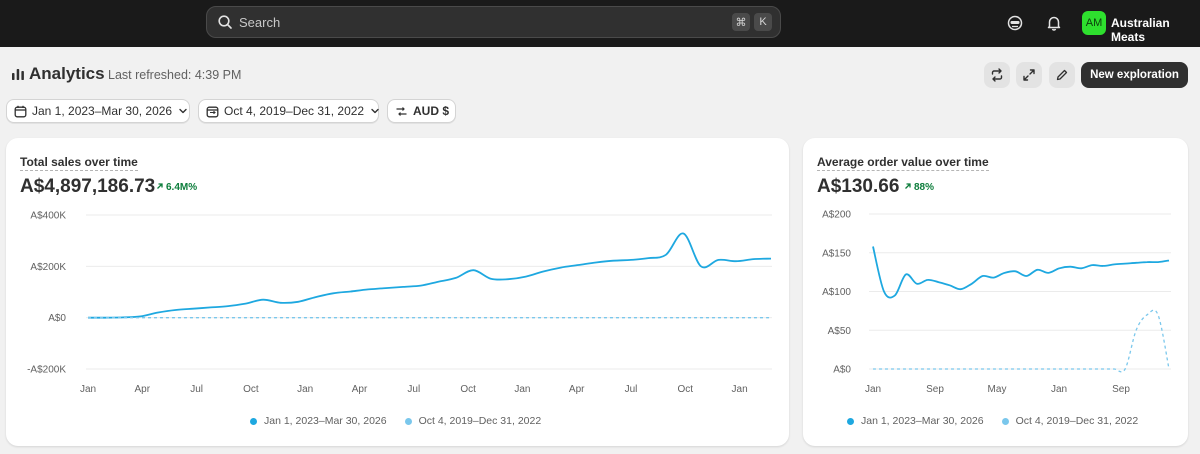  Describe the element at coordinates (182, 187) in the screenshot. I see `metric-change-text: 6.4M%` at that location.